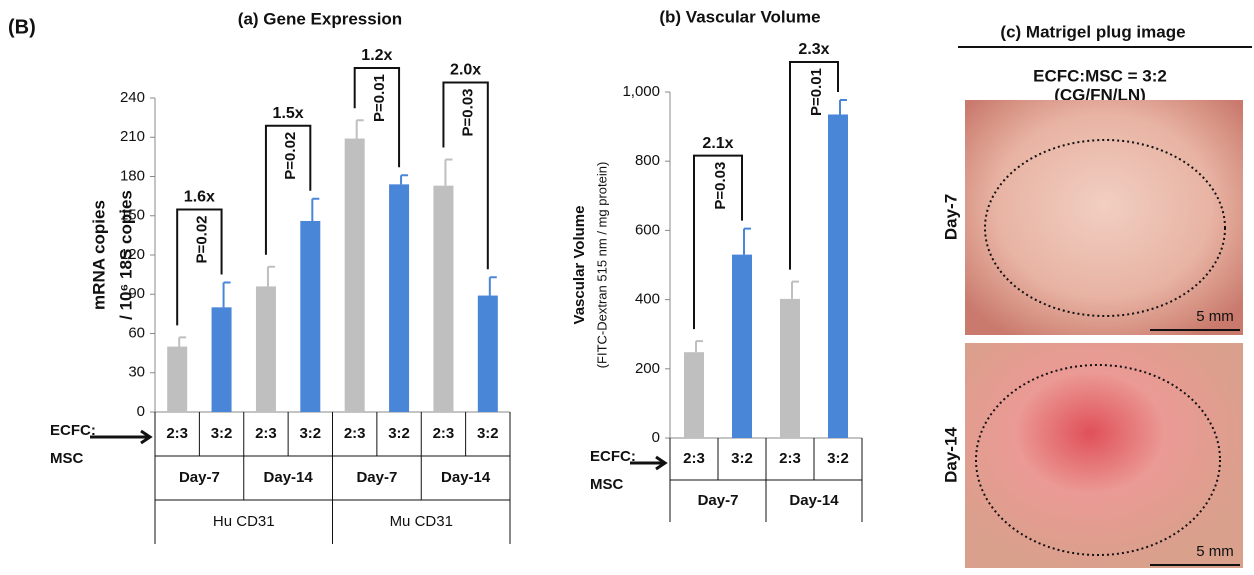 The image size is (1254, 575). I want to click on y-axis-label: mRNA copies, so click(98, 255).